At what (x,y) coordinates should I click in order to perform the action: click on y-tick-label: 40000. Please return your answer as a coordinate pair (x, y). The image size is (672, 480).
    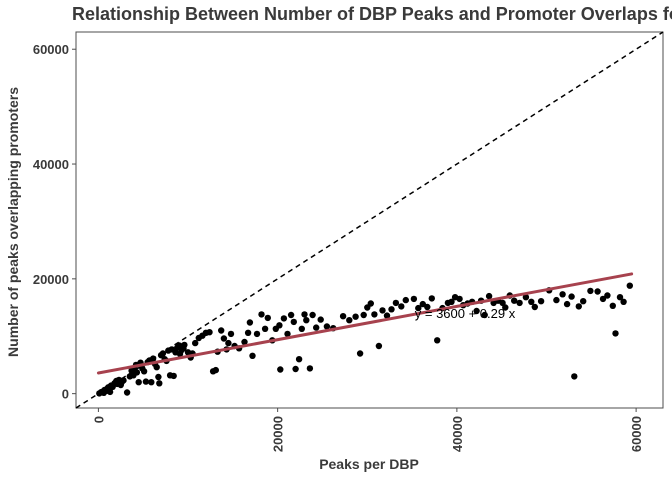
    Looking at the image, I should click on (51, 164).